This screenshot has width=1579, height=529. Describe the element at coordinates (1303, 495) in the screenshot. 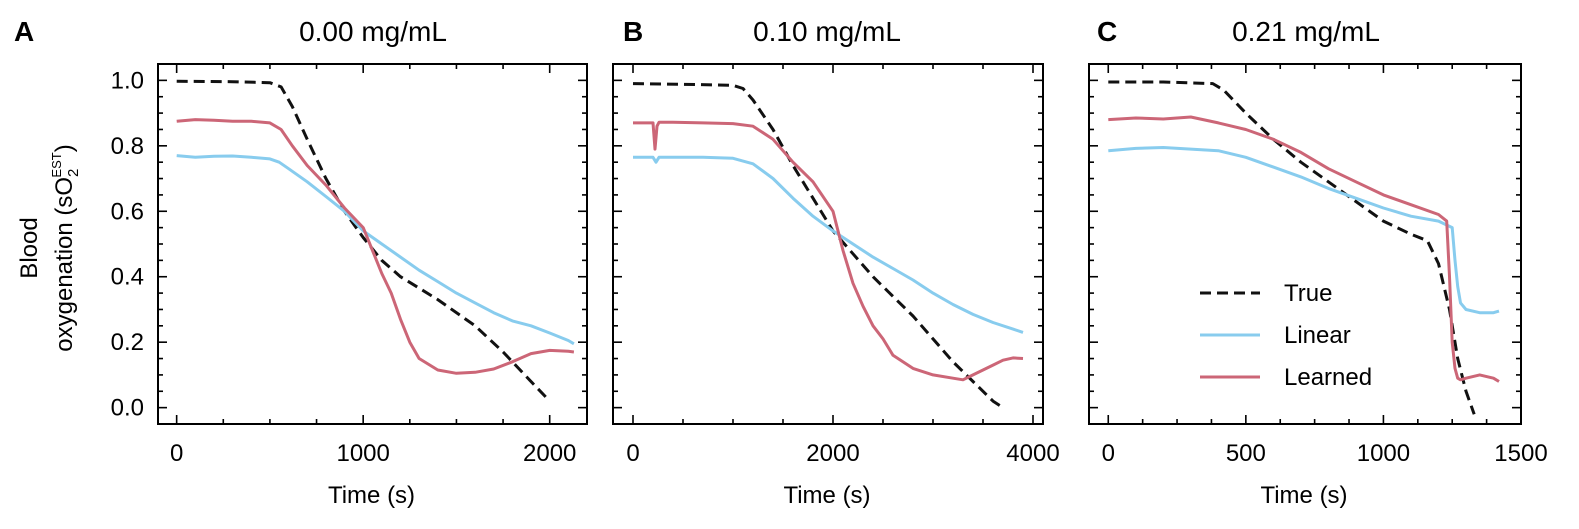

I see `x-axis-label-c: Time (s)` at that location.